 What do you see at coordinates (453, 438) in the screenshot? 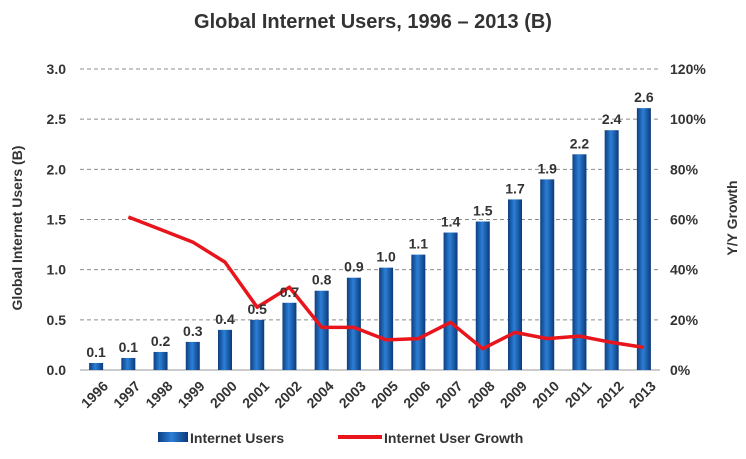
I see `legend-label-line: Internet User Growth` at bounding box center [453, 438].